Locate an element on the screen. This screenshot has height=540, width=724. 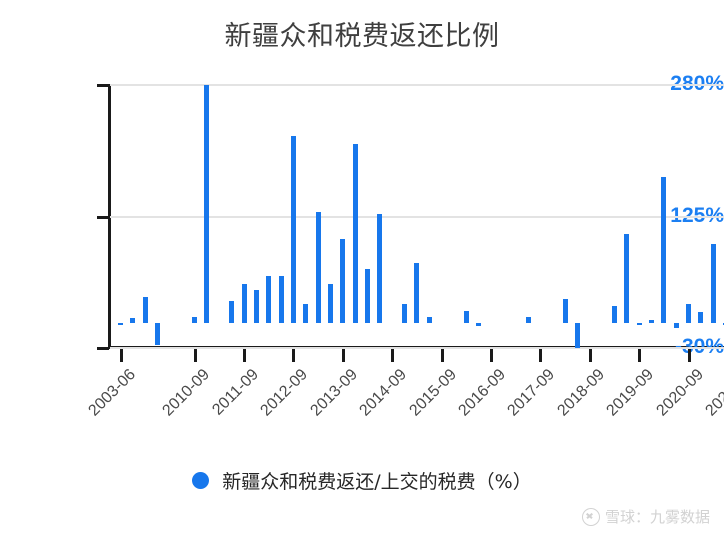
y-axis-tick-label: -30% is located at coordinates (699, 346).